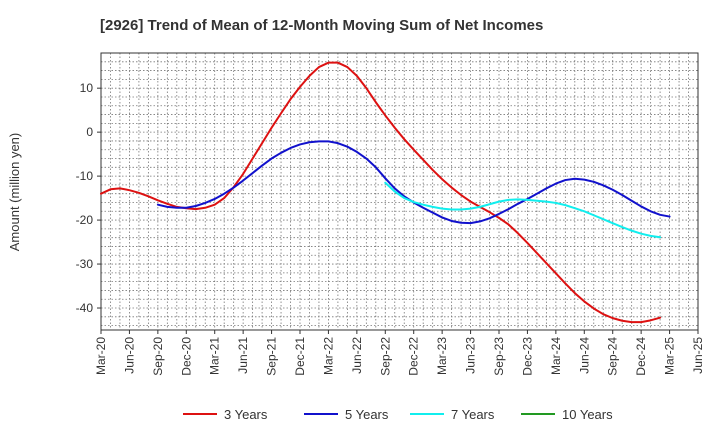 This screenshot has width=720, height=440. Describe the element at coordinates (584, 355) in the screenshot. I see `x-tick-label: Jun-24` at that location.